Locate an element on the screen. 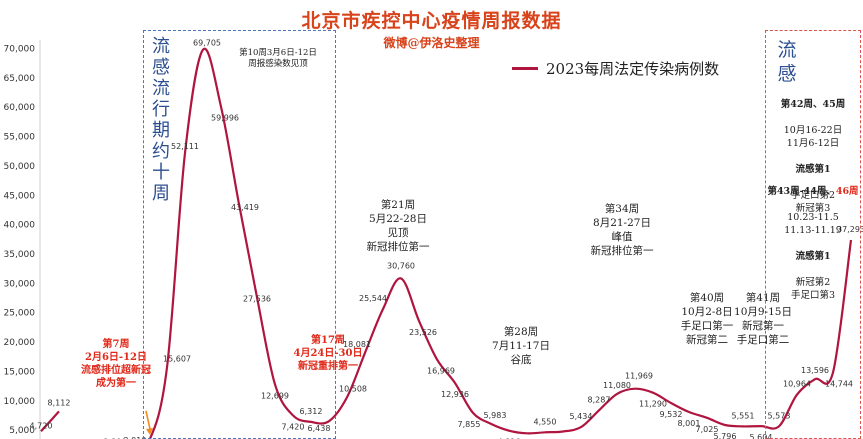 The image size is (863, 439). legend-line-swatch is located at coordinates (525, 68).